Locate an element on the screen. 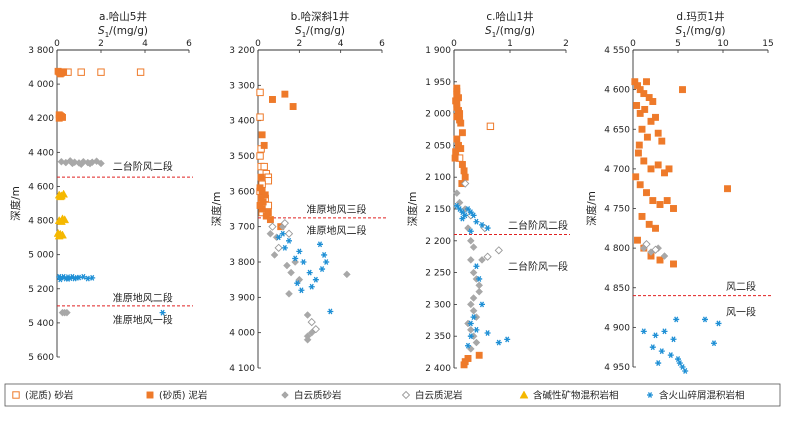  y-tick-label: 3 600 is located at coordinates (242, 192).